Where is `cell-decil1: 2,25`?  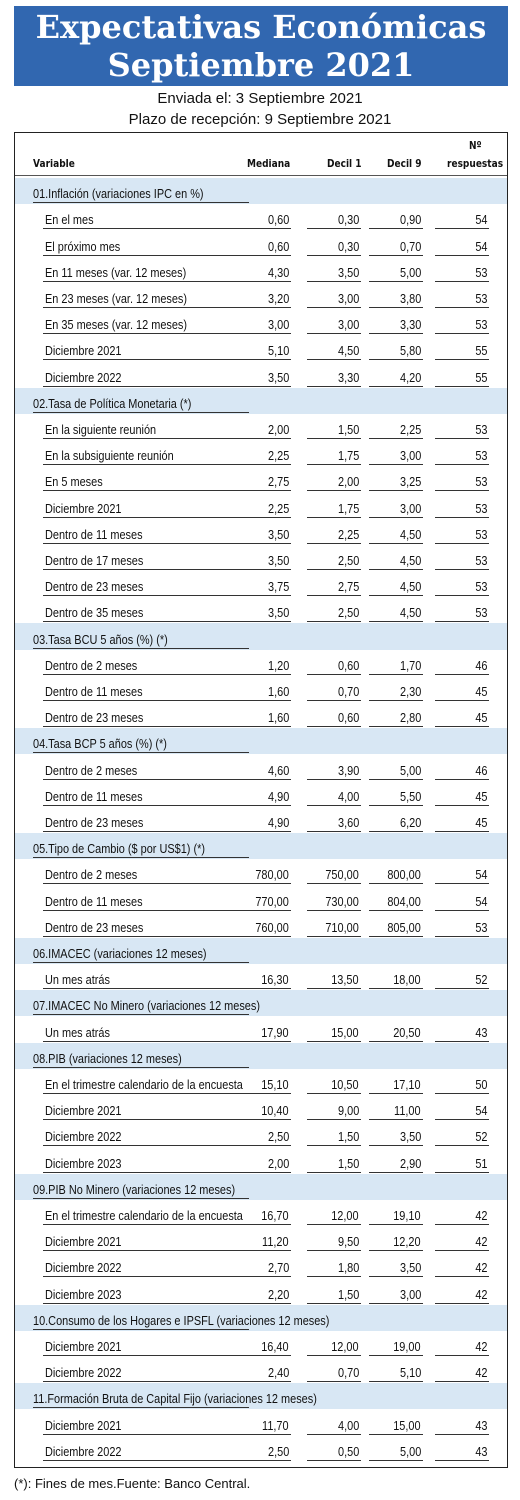
cell-decil1: 2,25 is located at coordinates (348, 534).